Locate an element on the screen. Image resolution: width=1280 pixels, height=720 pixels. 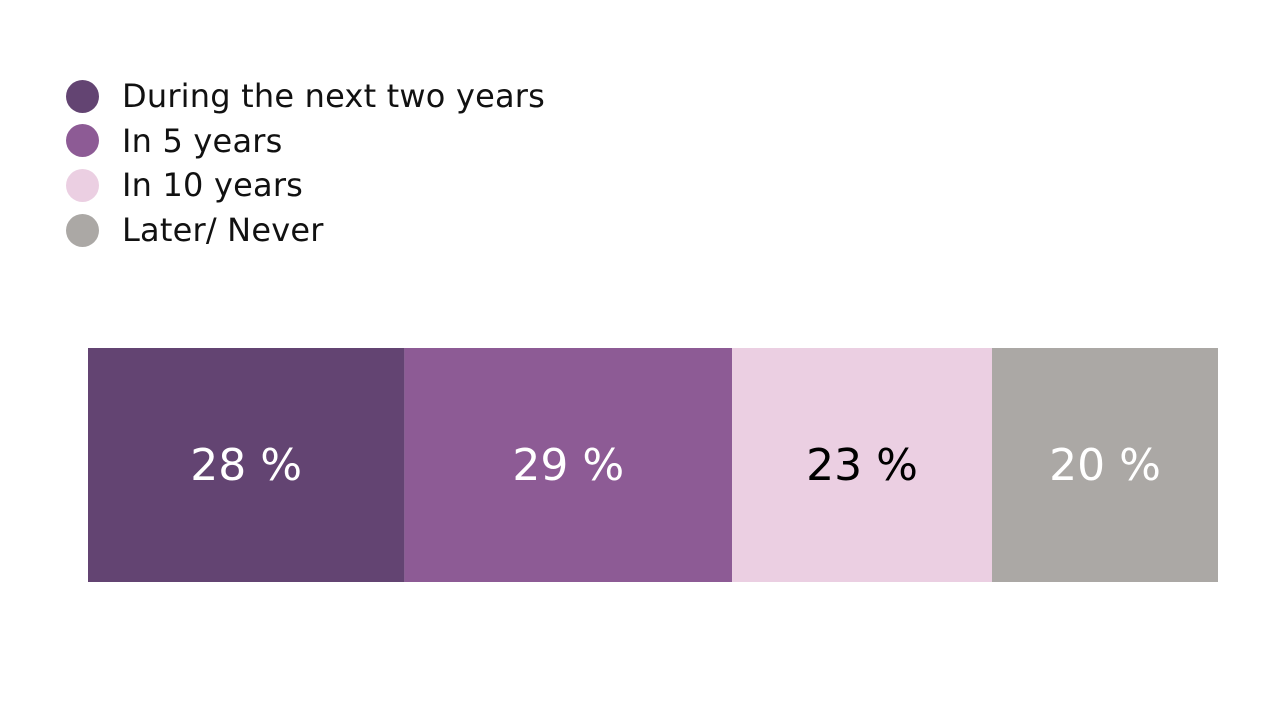
legend-item-later-never: Later/ Never is located at coordinates (305, 230).